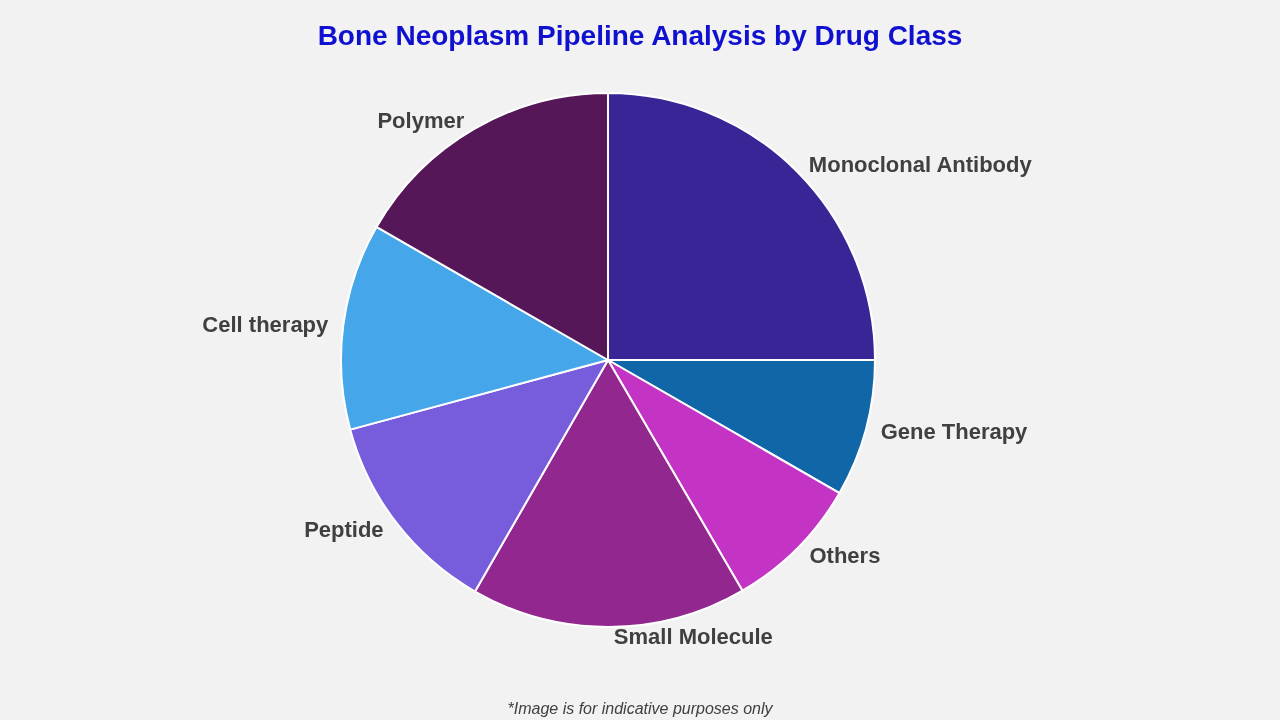  Describe the element at coordinates (640, 35) in the screenshot. I see `chart-title: Bone Neoplasm Pipeline Analysis by Drug Class` at that location.